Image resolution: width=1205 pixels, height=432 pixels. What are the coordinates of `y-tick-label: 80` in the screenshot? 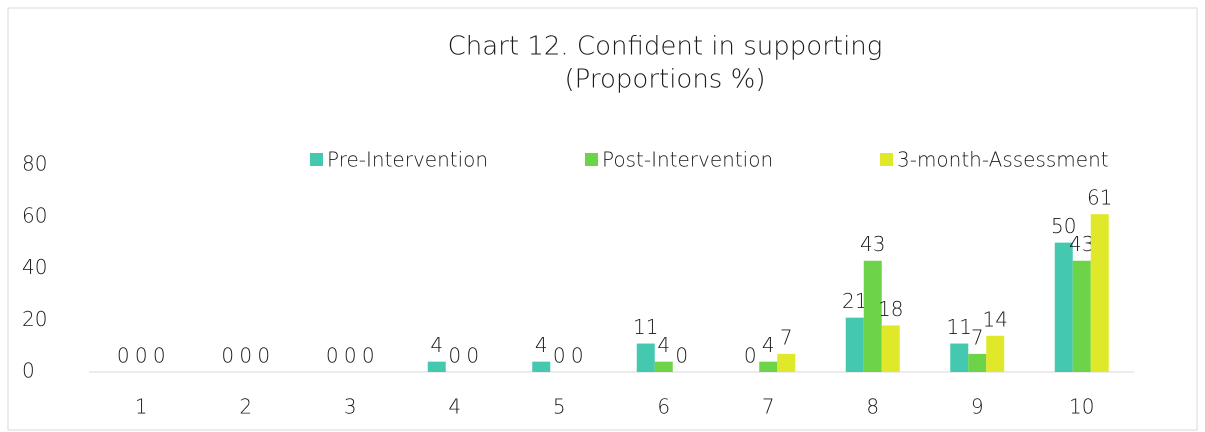 It's located at (34, 164).